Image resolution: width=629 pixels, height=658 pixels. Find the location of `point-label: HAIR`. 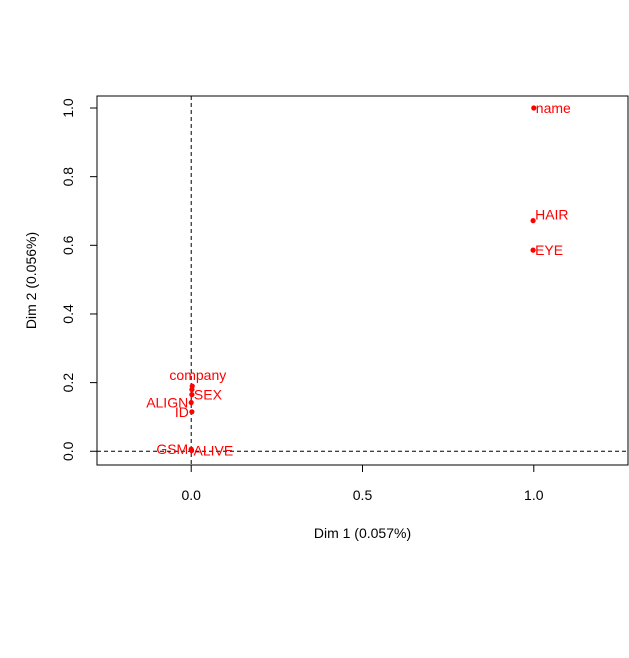

point-label: HAIR is located at coordinates (551, 215).